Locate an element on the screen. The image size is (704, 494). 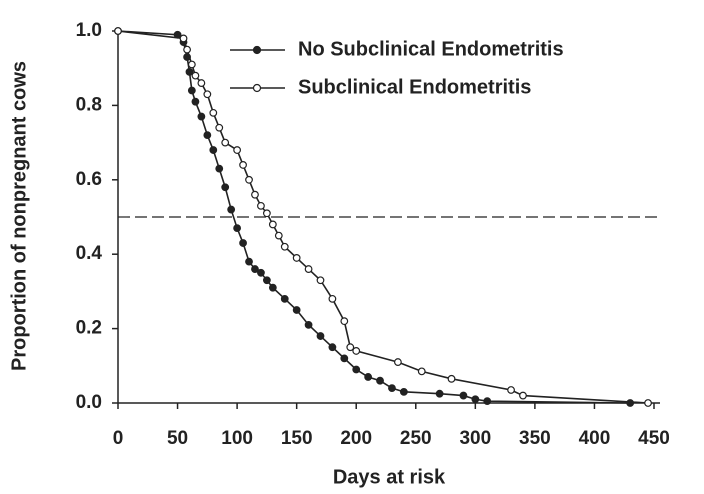
legend-label: Subclinical Endometritis is located at coordinates (414, 87).